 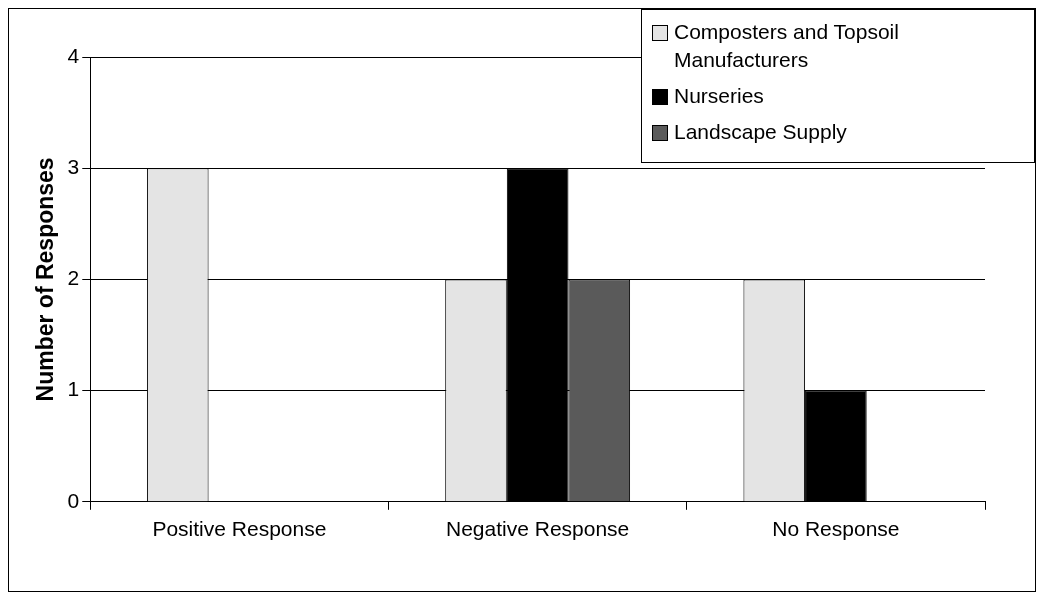 What do you see at coordinates (73, 500) in the screenshot?
I see `y-tick-label: 0` at bounding box center [73, 500].